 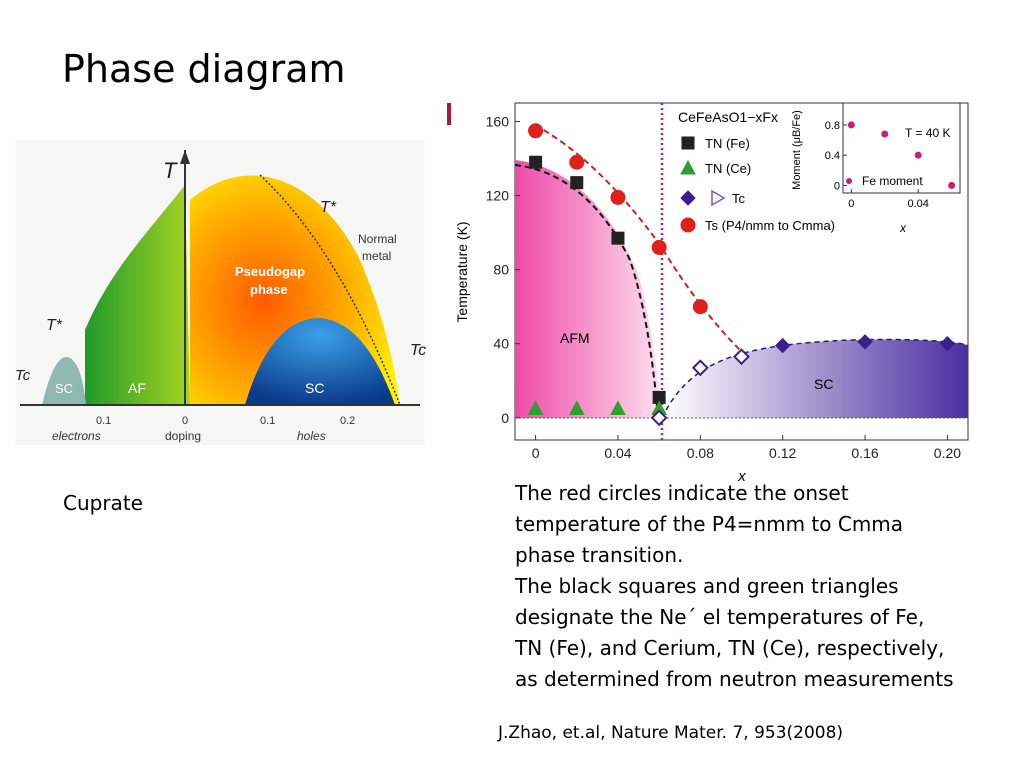 I want to click on afm-region, so click(x=588, y=289).